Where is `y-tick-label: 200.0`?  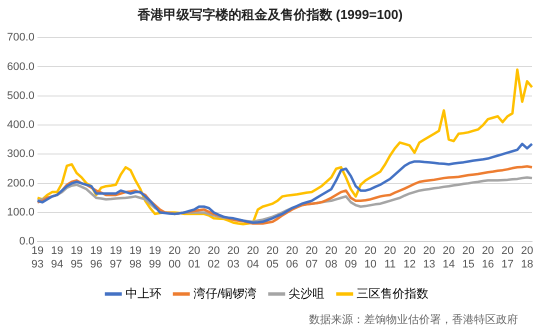
y-tick-label: 200.0 is located at coordinates (20, 183).